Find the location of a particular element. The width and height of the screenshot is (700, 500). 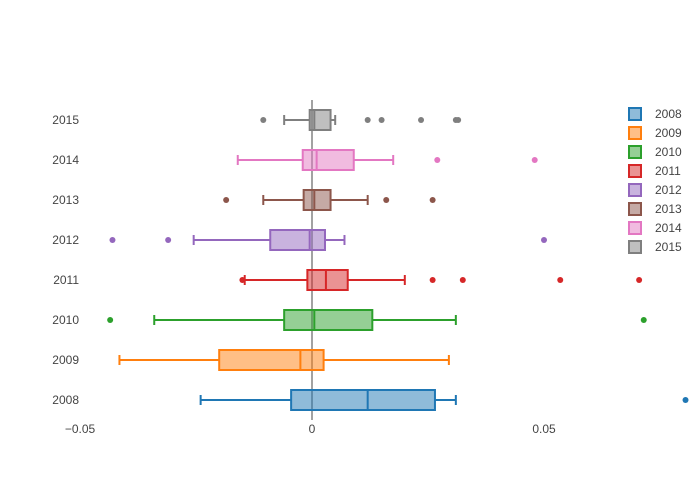

y-tick-label: 2009 is located at coordinates (65, 360).